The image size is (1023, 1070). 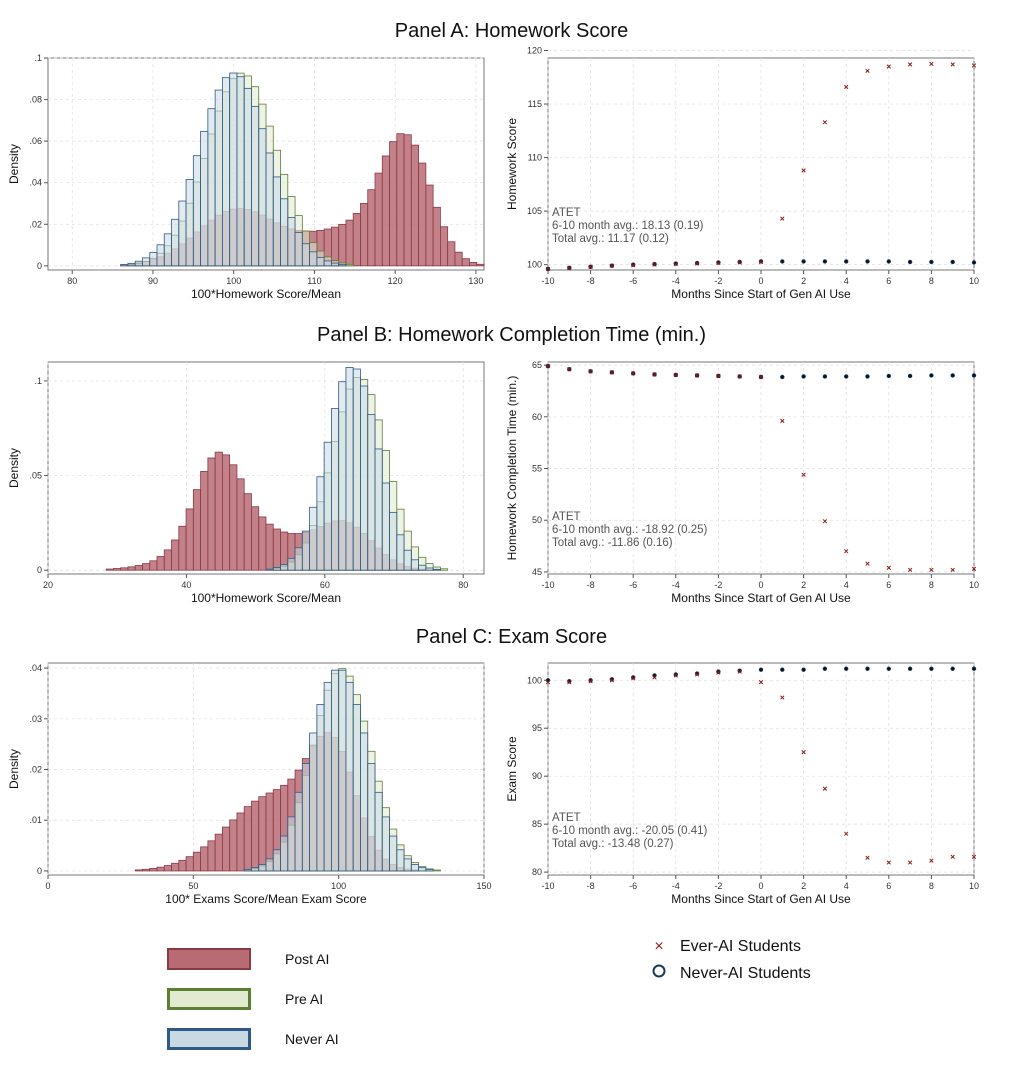 I want to click on atet-annotation: 6-10 month avg.: -18.92 (0.25), so click(x=630, y=530).